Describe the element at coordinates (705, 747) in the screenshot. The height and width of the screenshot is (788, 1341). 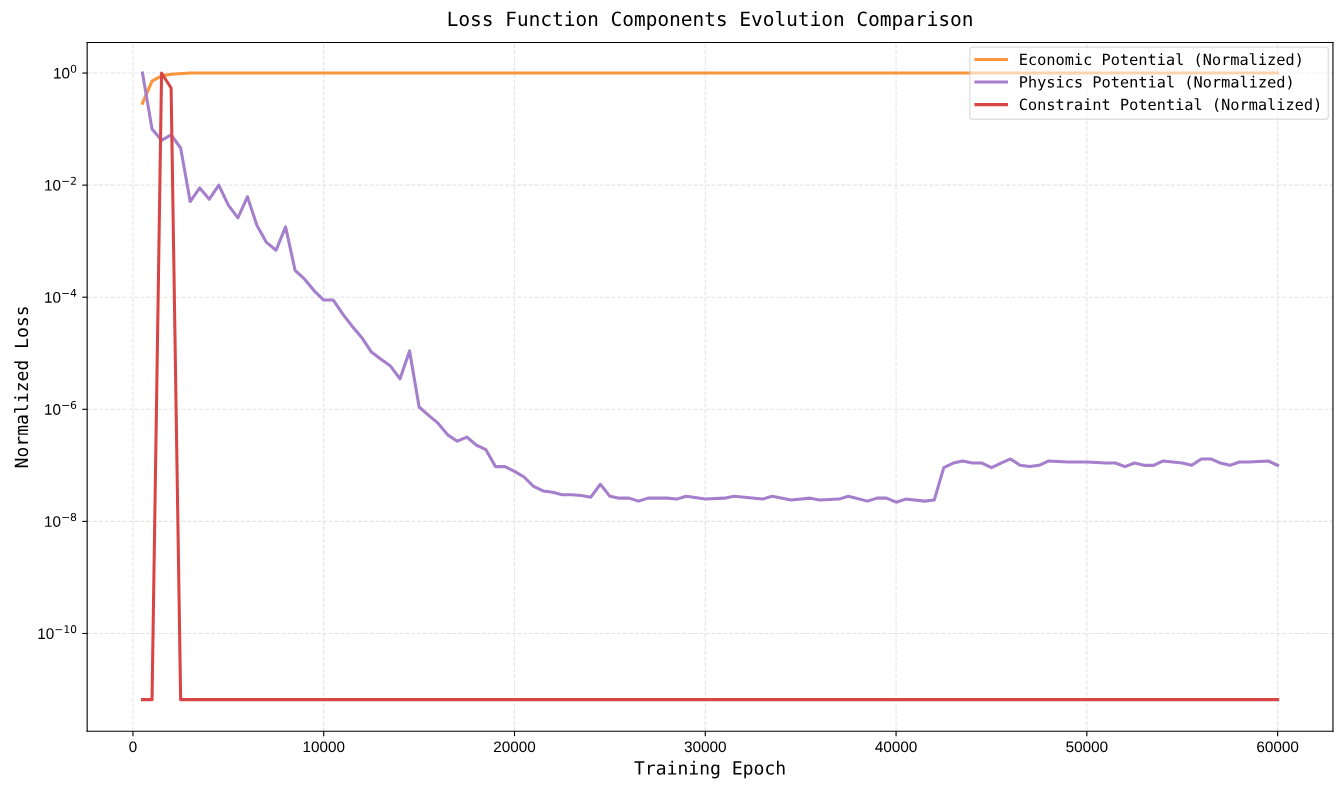
I see `x-tick-label: 30000` at that location.